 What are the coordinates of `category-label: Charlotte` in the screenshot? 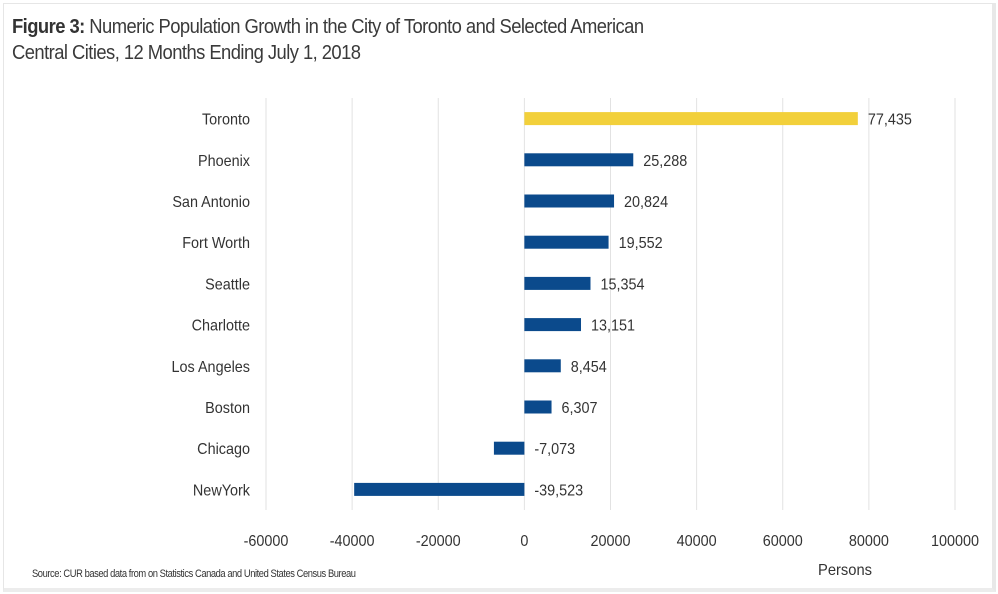 It's located at (221, 326).